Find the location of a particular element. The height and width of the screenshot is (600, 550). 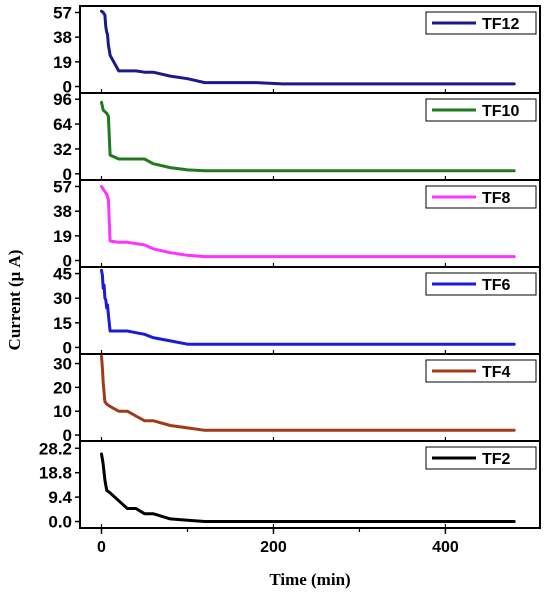

panel-tf4: 0 10 20 30 TF4 is located at coordinates (297, 399).